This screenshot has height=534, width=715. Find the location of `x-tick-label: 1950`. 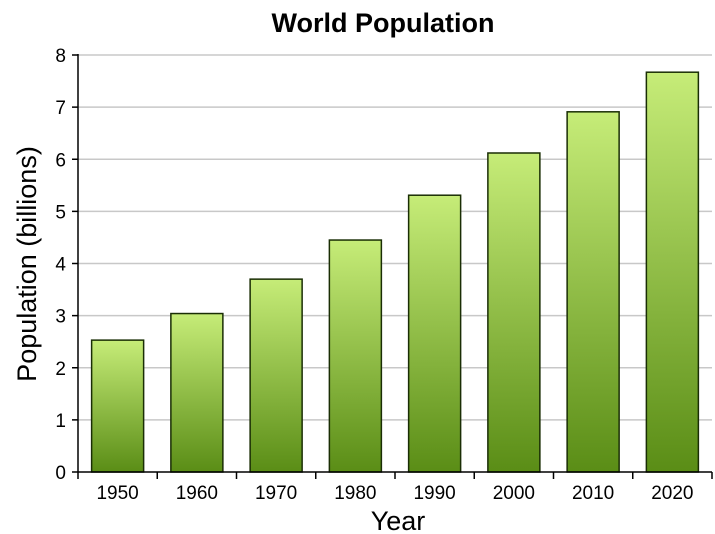

x-tick-label: 1950 is located at coordinates (117, 493).